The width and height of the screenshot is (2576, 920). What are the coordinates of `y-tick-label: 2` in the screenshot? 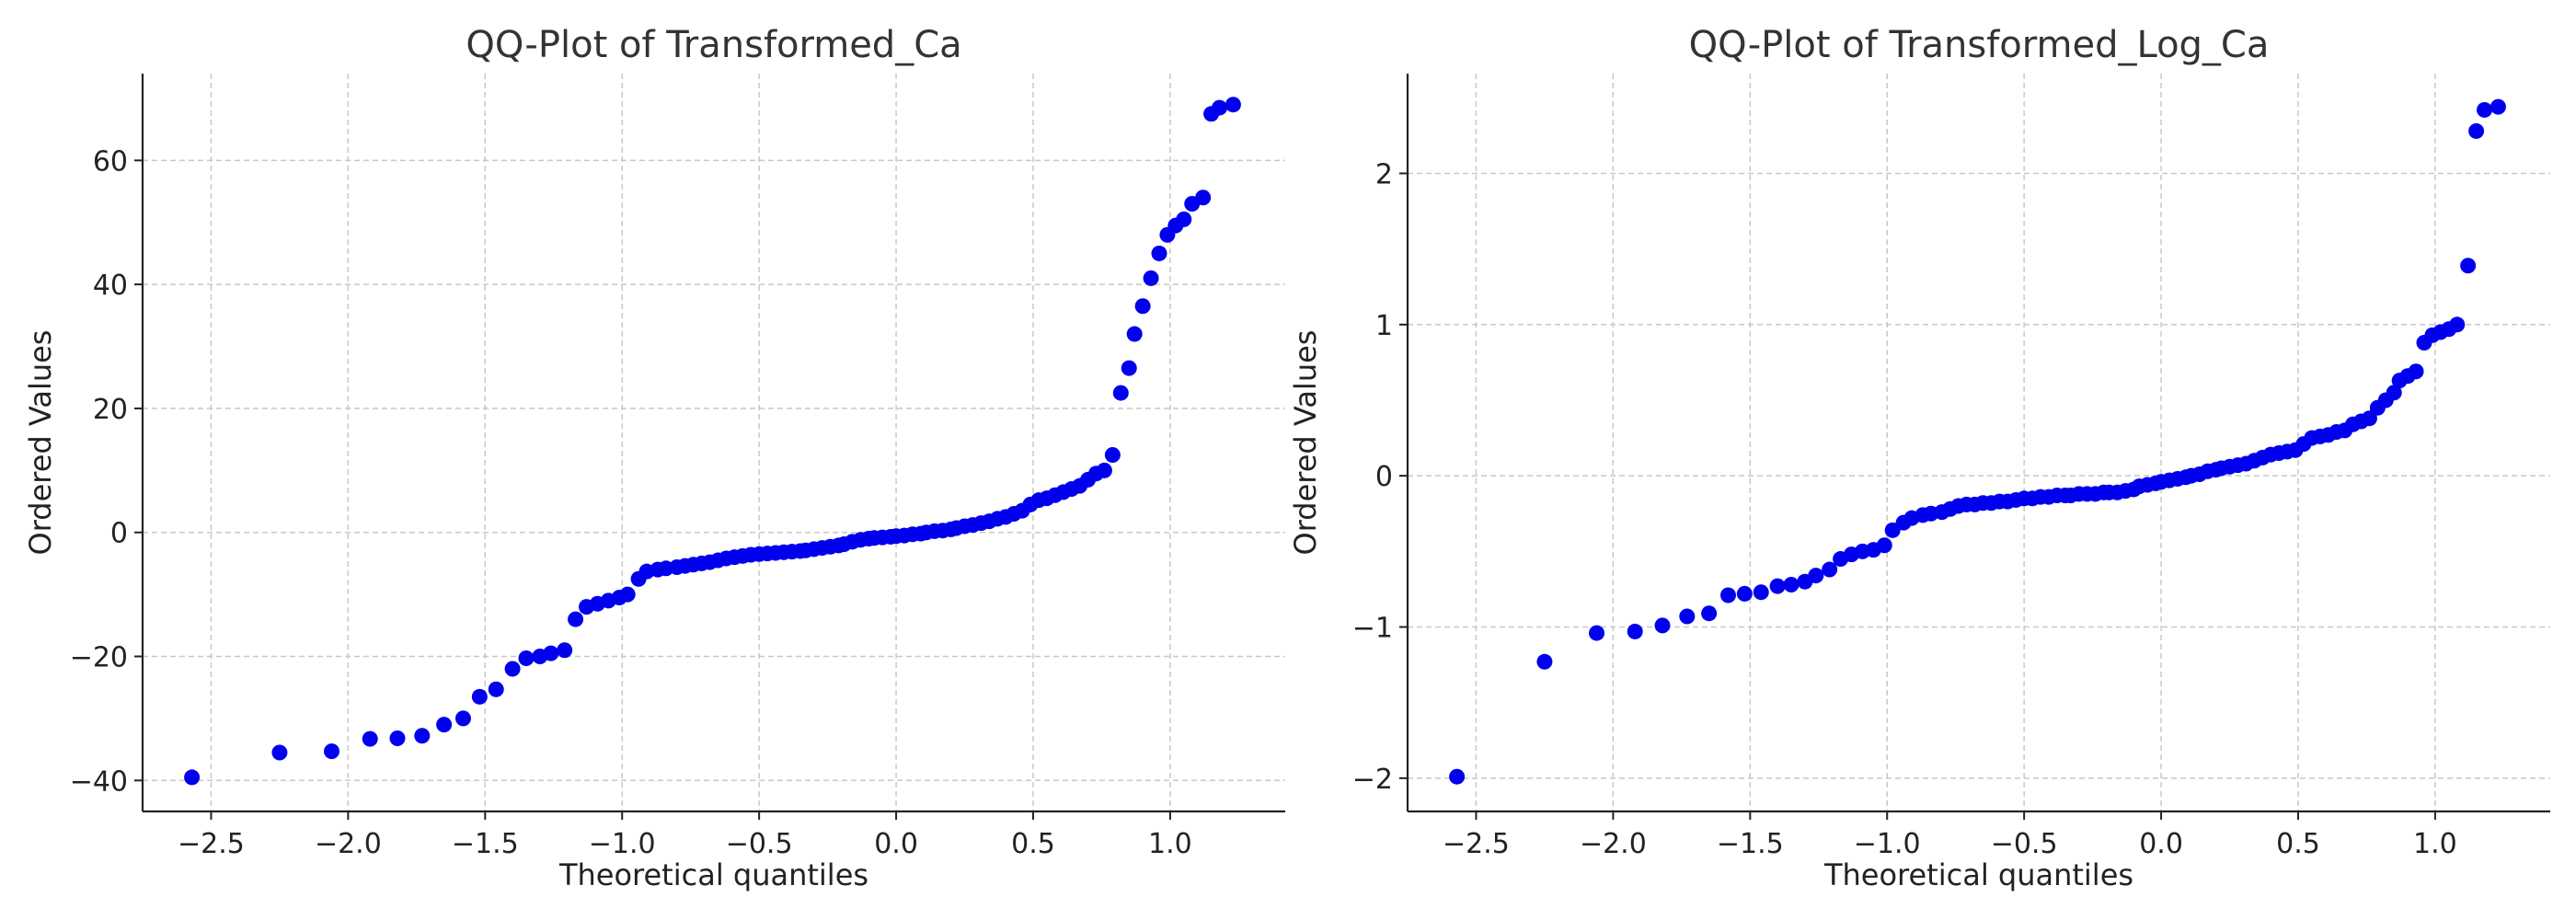 It's located at (1384, 174).